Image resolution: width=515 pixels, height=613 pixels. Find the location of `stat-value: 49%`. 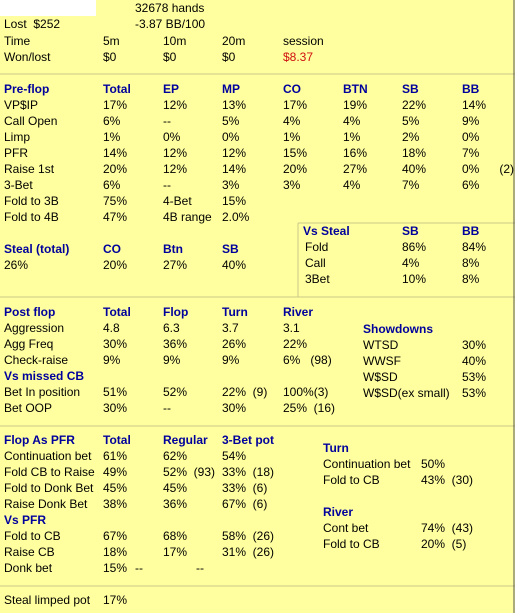

stat-value: 49% is located at coordinates (115, 472).